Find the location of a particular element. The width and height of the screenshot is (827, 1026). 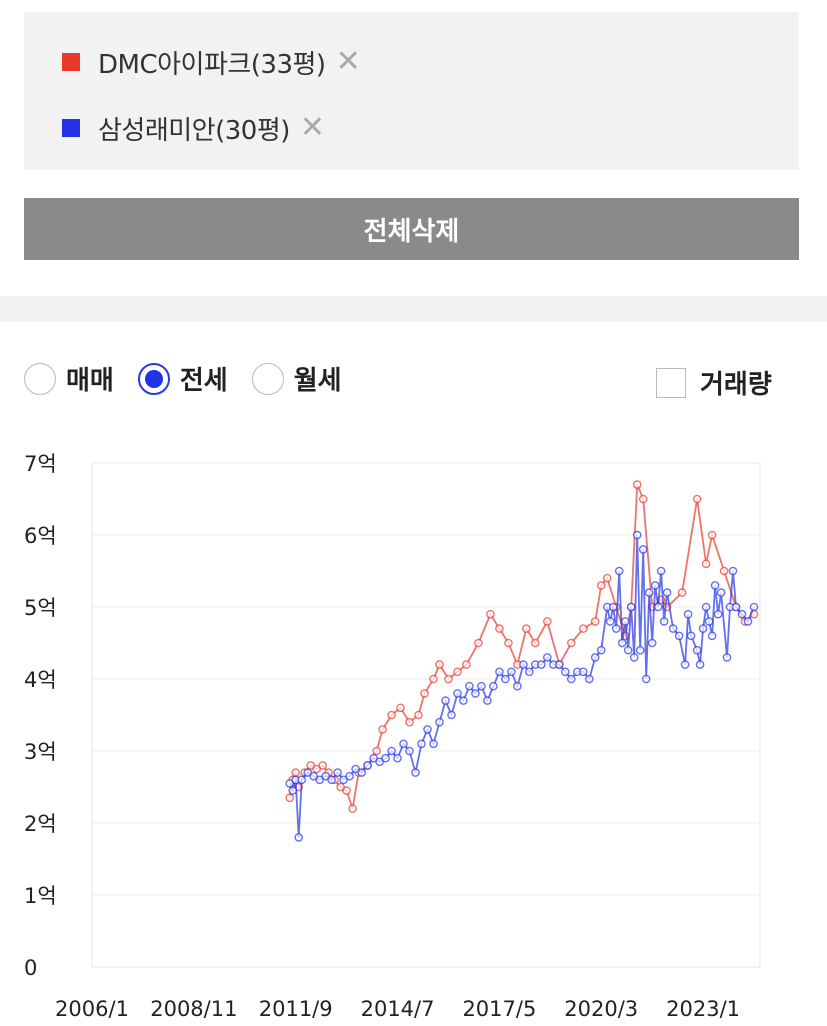

compare-item-label: 삼성래미안(30평) is located at coordinates (194, 130).